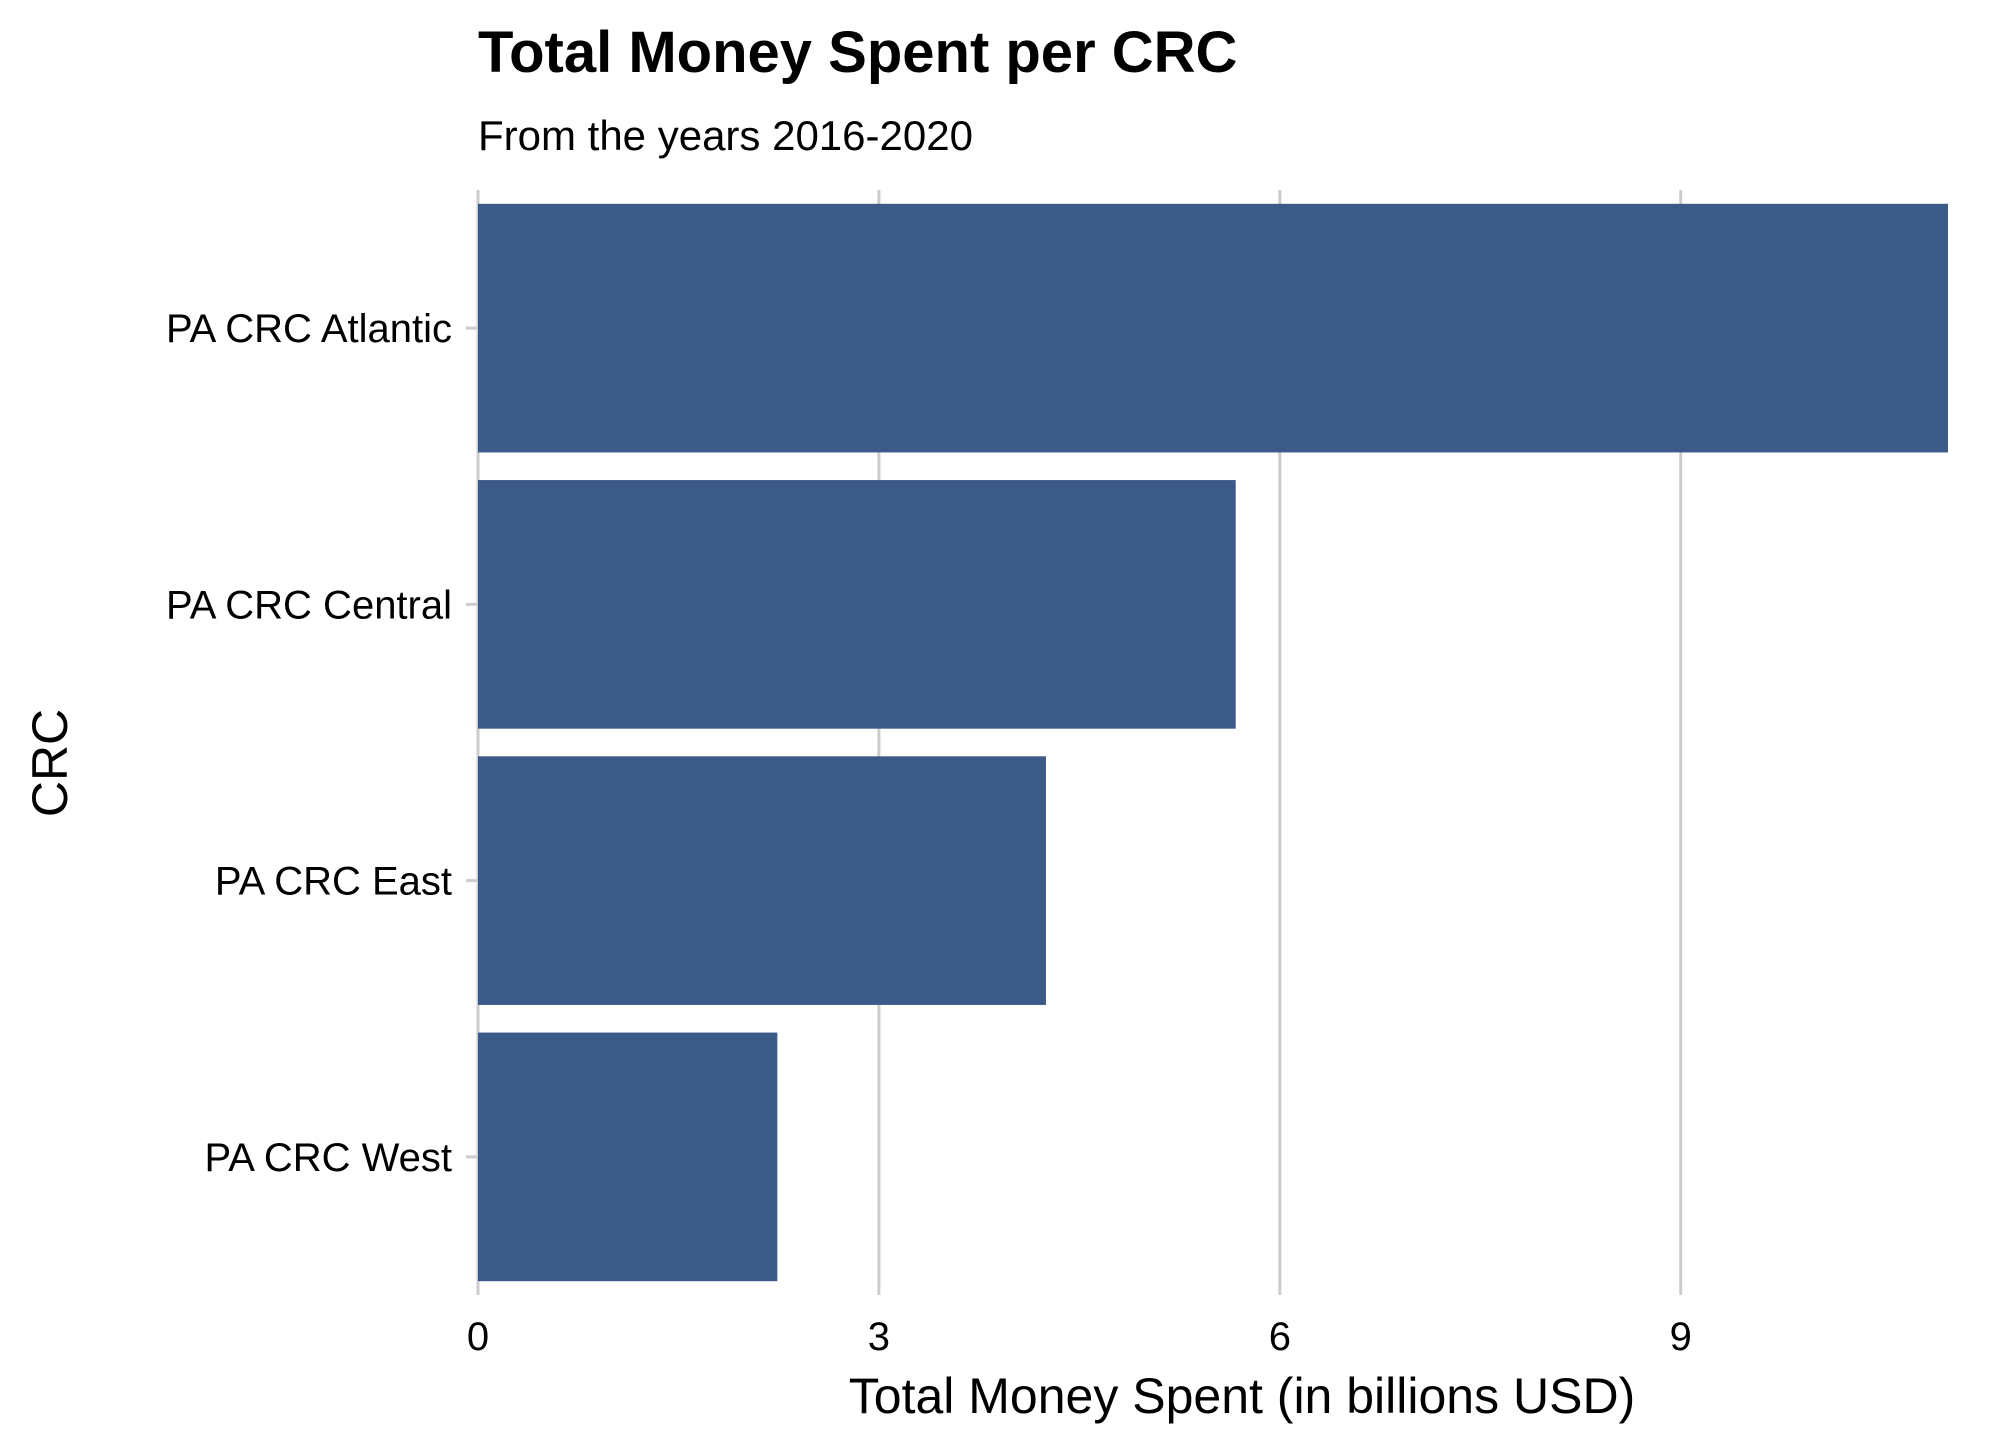 This screenshot has height=1440, width=2016. What do you see at coordinates (725, 135) in the screenshot?
I see `chart-subtitle: From the years 2016-2020` at bounding box center [725, 135].